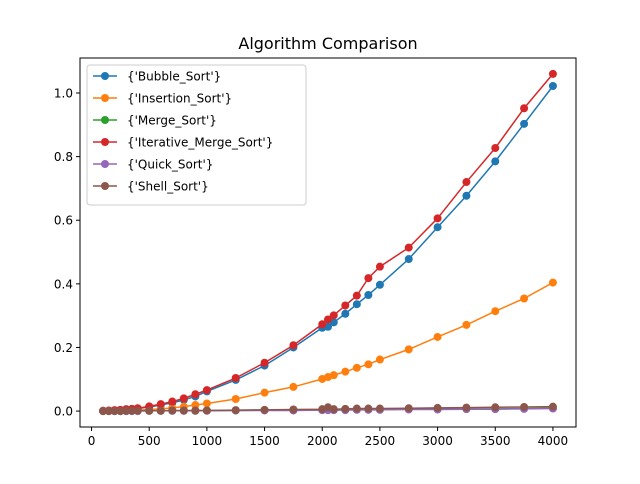 The image size is (640, 484). I want to click on x-tick-label: 1000, so click(207, 441).